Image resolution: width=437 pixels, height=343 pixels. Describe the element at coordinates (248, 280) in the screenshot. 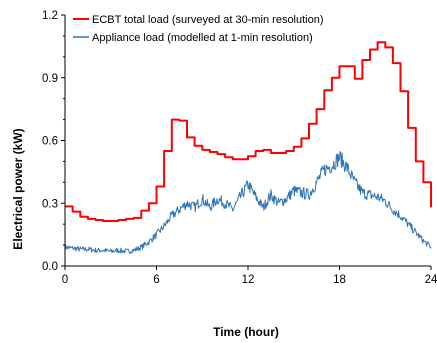

I see `x-tick-label: 12` at that location.